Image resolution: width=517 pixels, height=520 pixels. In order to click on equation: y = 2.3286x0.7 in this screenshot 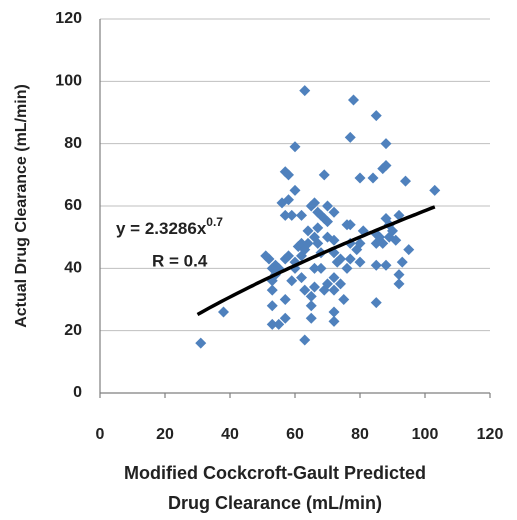, I will do `click(169, 226)`.